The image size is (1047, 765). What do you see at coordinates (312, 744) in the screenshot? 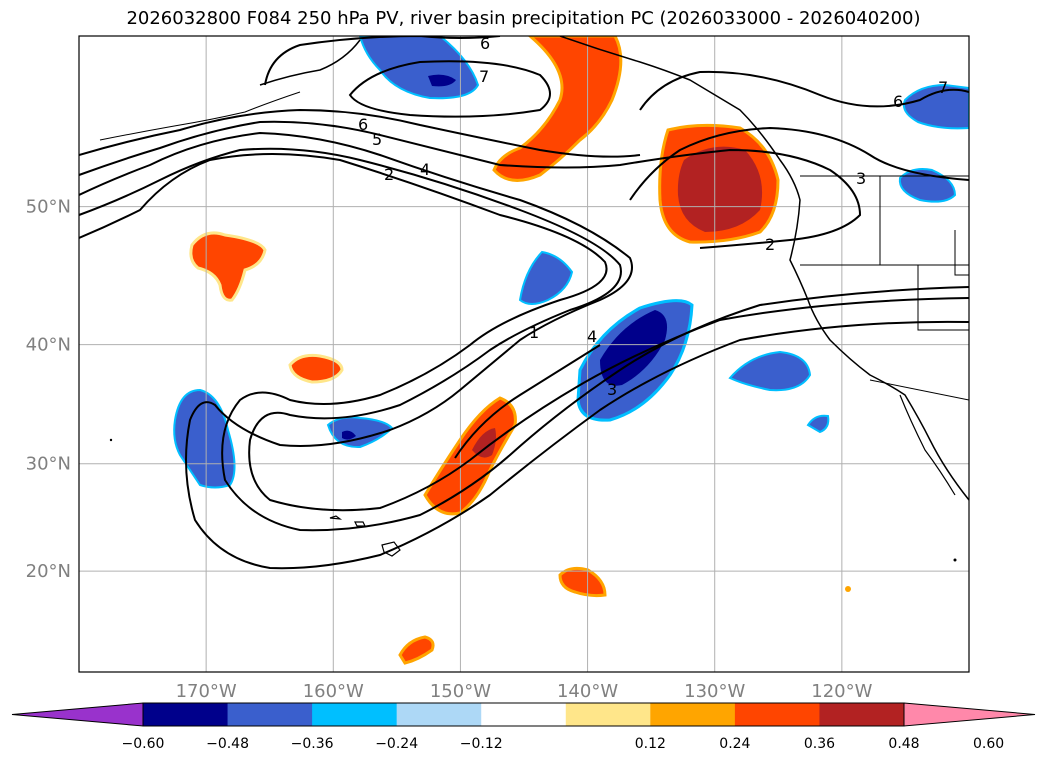
I see `colorbar-tick-label: −0.36` at bounding box center [312, 744].